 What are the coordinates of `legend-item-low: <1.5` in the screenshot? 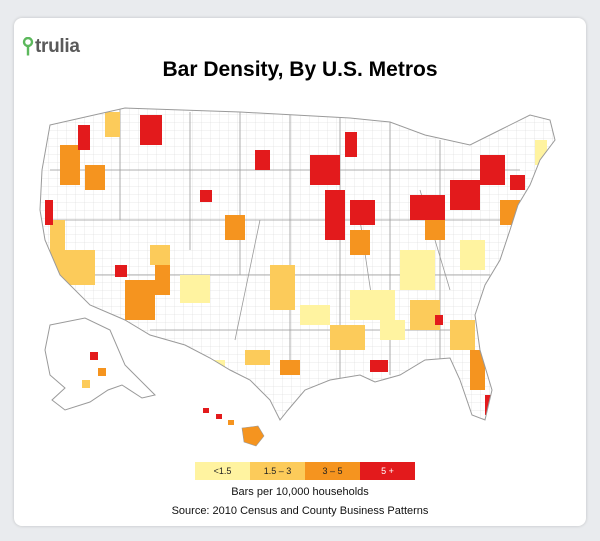 It's located at (222, 471).